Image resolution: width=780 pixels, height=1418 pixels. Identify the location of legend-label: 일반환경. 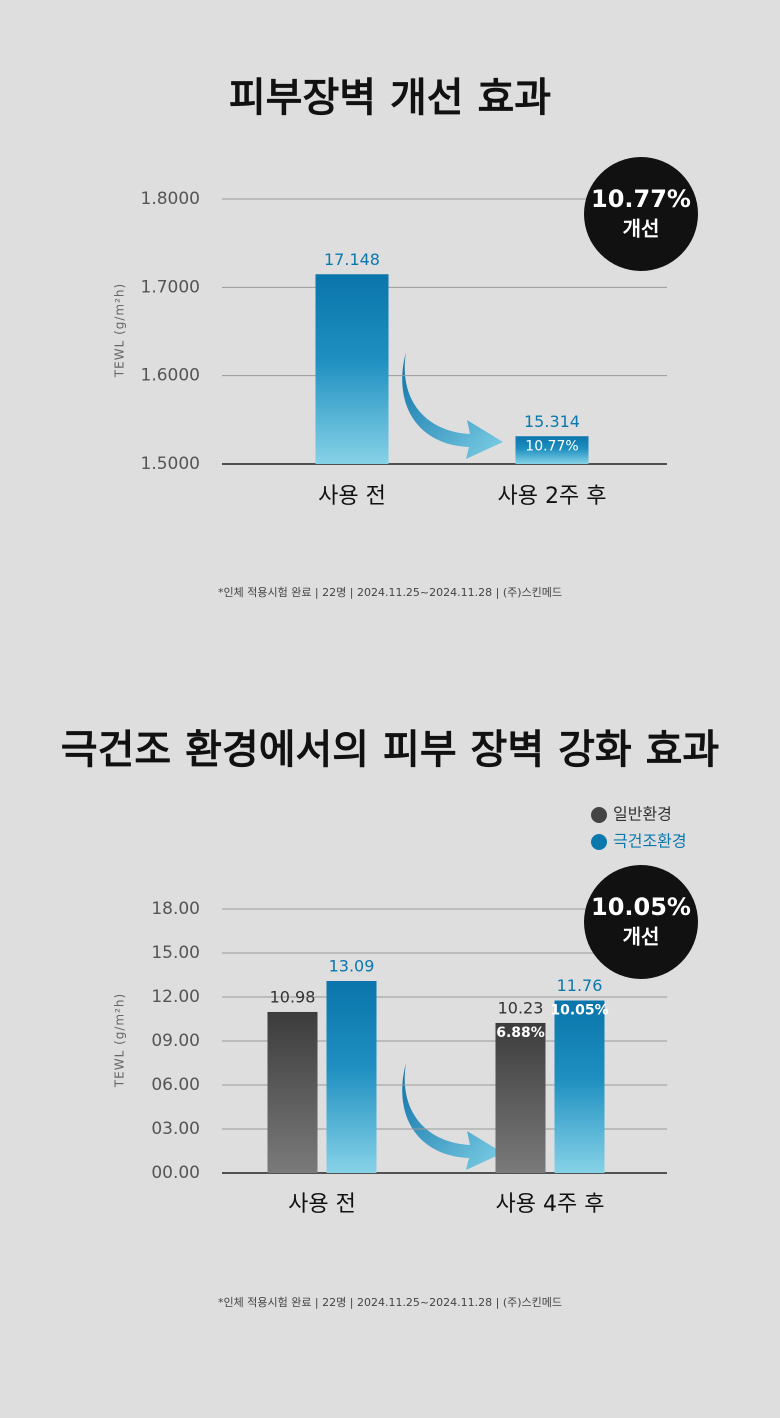
(642, 814).